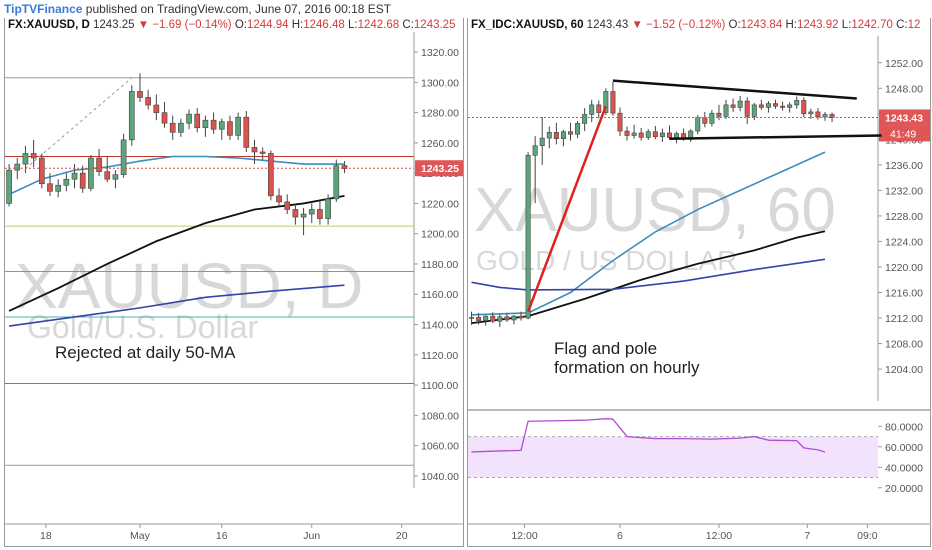 This screenshot has height=550, width=932. Describe the element at coordinates (145, 352) in the screenshot. I see `daily-annotation: Rejected at daily 50-MA` at that location.